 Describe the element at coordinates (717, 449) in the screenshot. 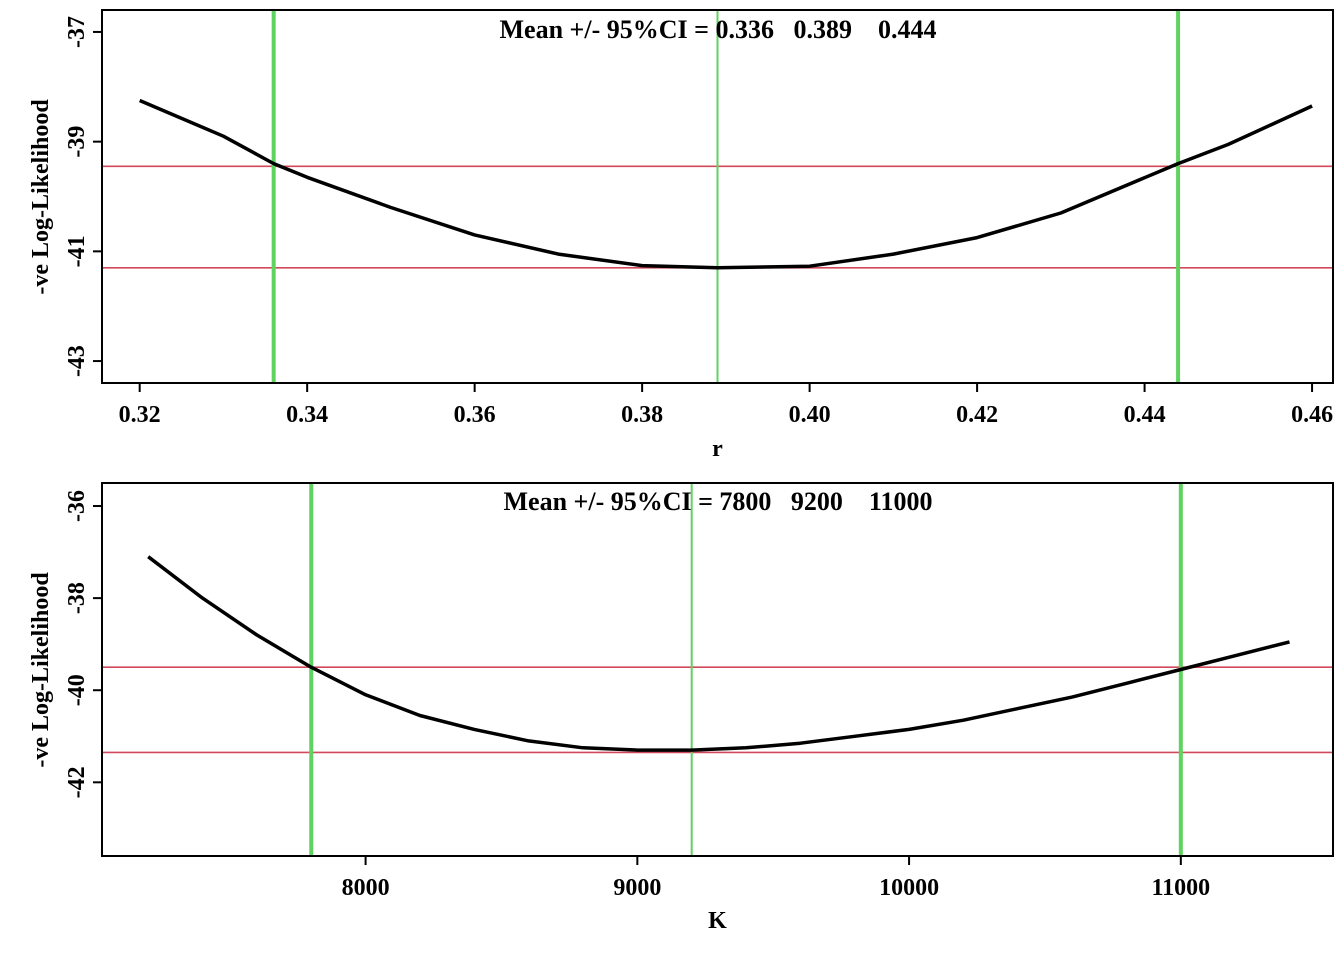

I see `x-axis-title: r` at that location.